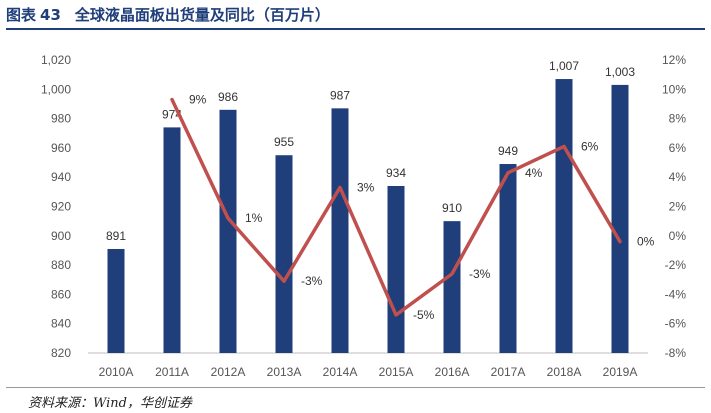  Describe the element at coordinates (116, 236) in the screenshot. I see `bar-label: 891` at that location.